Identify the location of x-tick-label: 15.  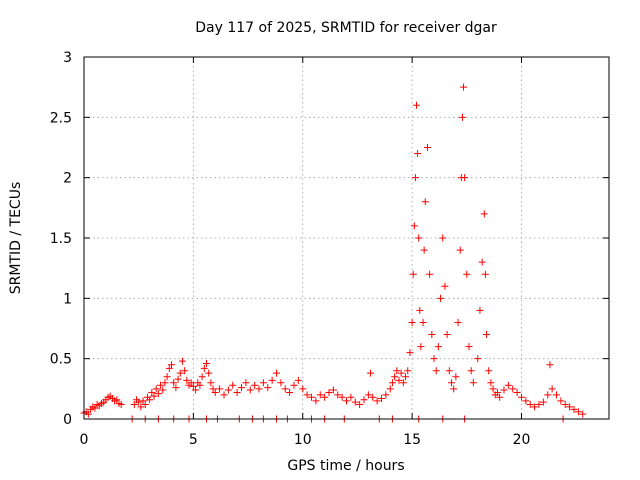
(412, 440).